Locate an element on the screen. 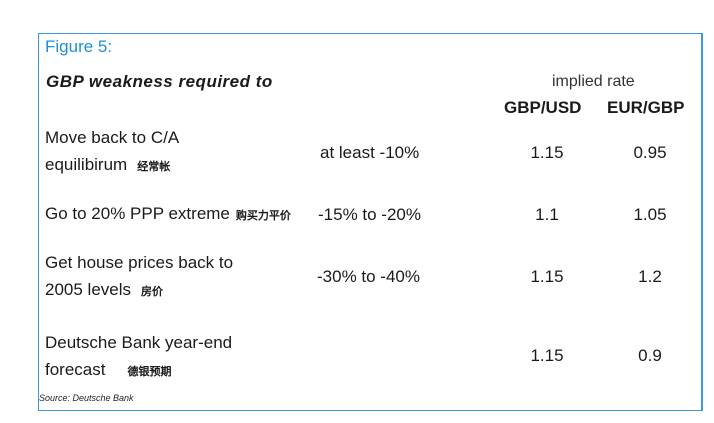 The height and width of the screenshot is (423, 714). row-label-ppp: Go to 20% PPP extreme 购买力平价 is located at coordinates (168, 214).